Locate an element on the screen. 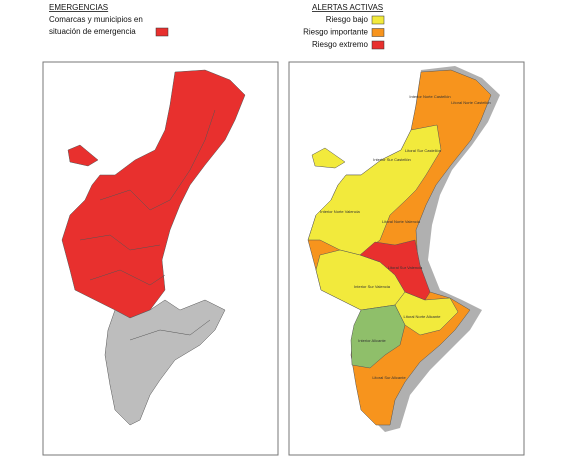 This screenshot has height=458, width=566. region-emergency is located at coordinates (83, 155).